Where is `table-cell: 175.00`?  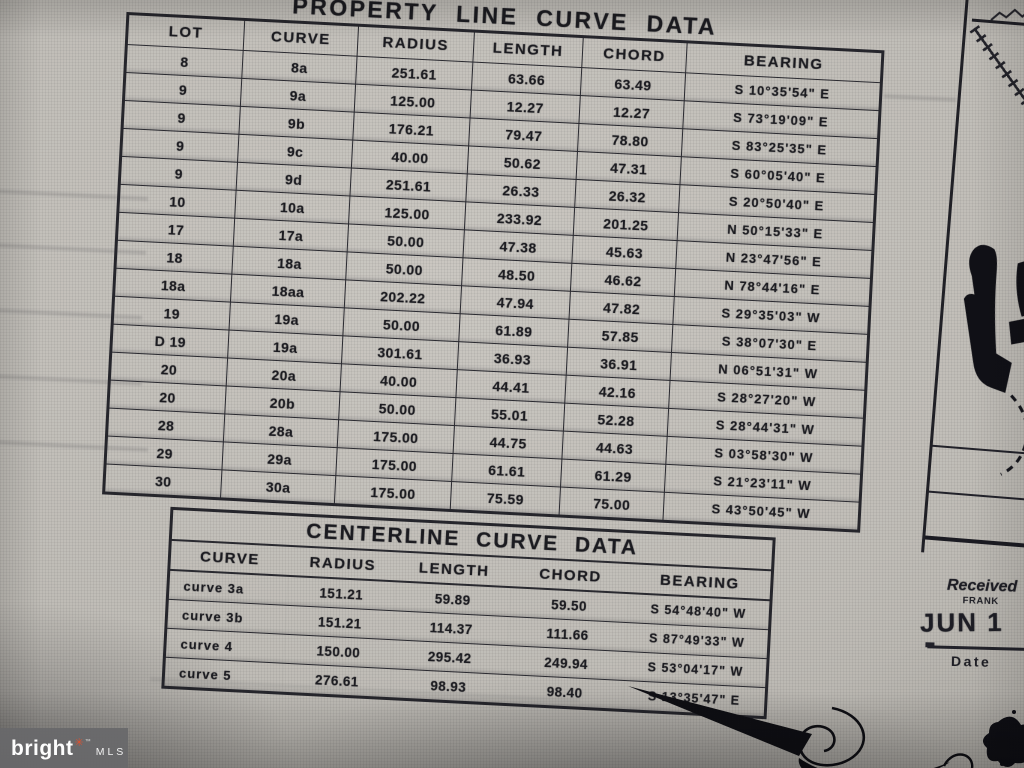 table-cell: 175.00 is located at coordinates (393, 493).